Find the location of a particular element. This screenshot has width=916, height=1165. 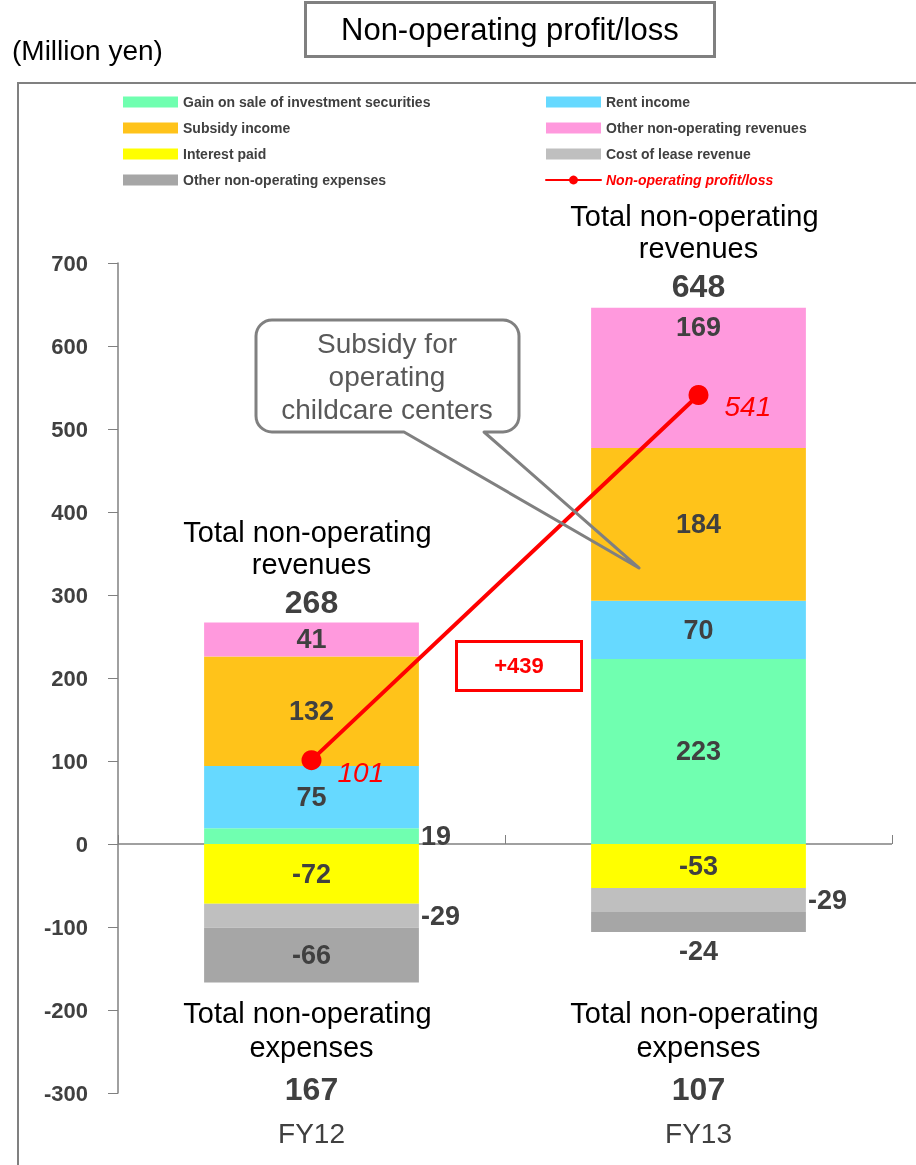

y-tick-label: 600 is located at coordinates (69, 346).